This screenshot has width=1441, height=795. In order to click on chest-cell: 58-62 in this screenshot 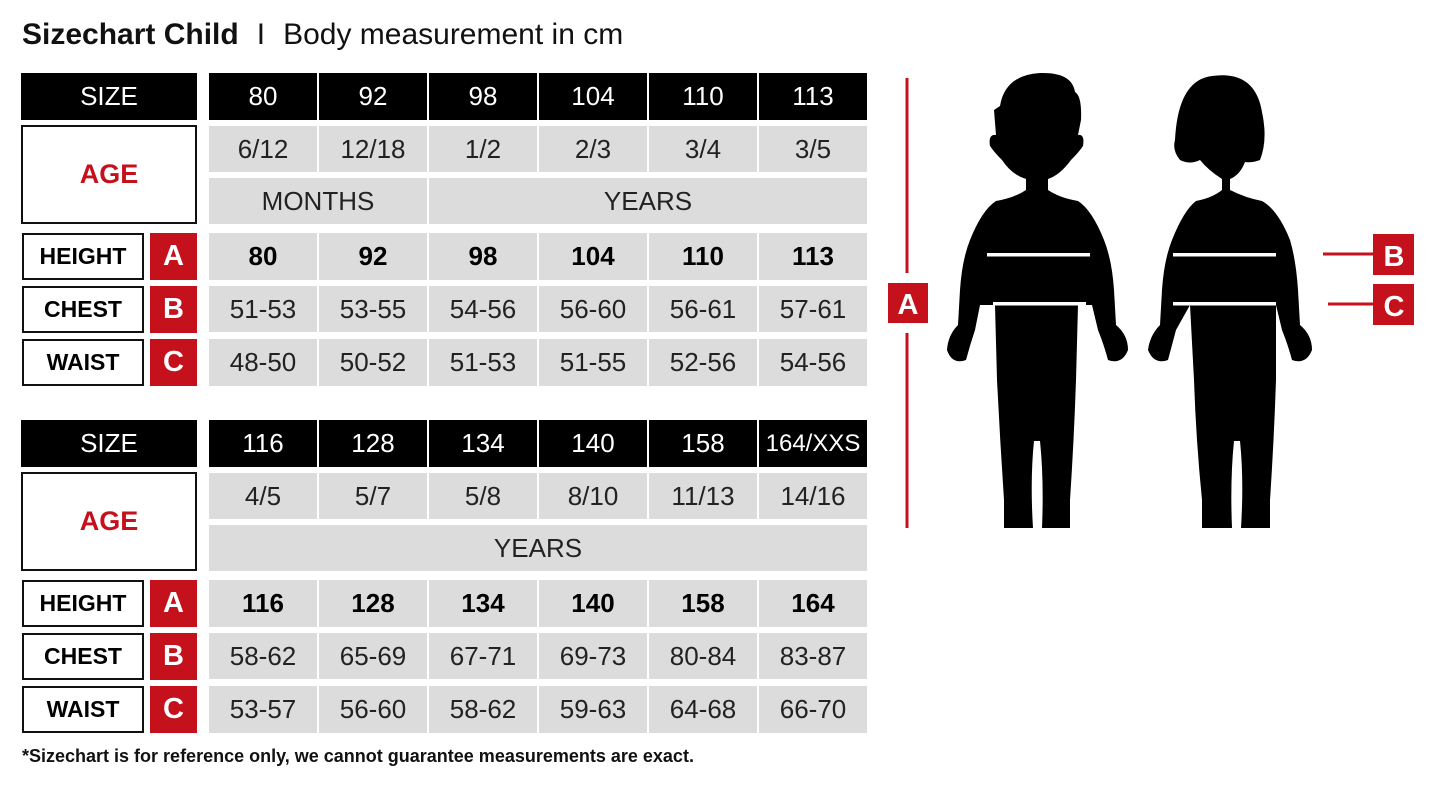, I will do `click(263, 656)`.